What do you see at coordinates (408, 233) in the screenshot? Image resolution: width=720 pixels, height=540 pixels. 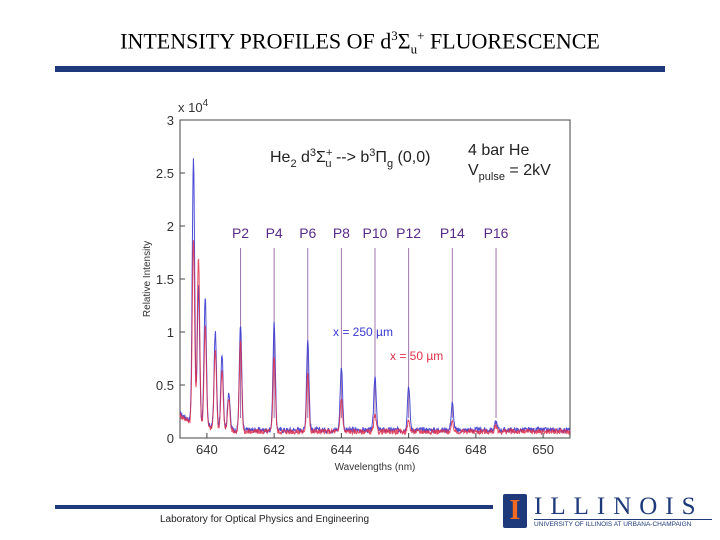 I see `branch-label: P12` at bounding box center [408, 233].